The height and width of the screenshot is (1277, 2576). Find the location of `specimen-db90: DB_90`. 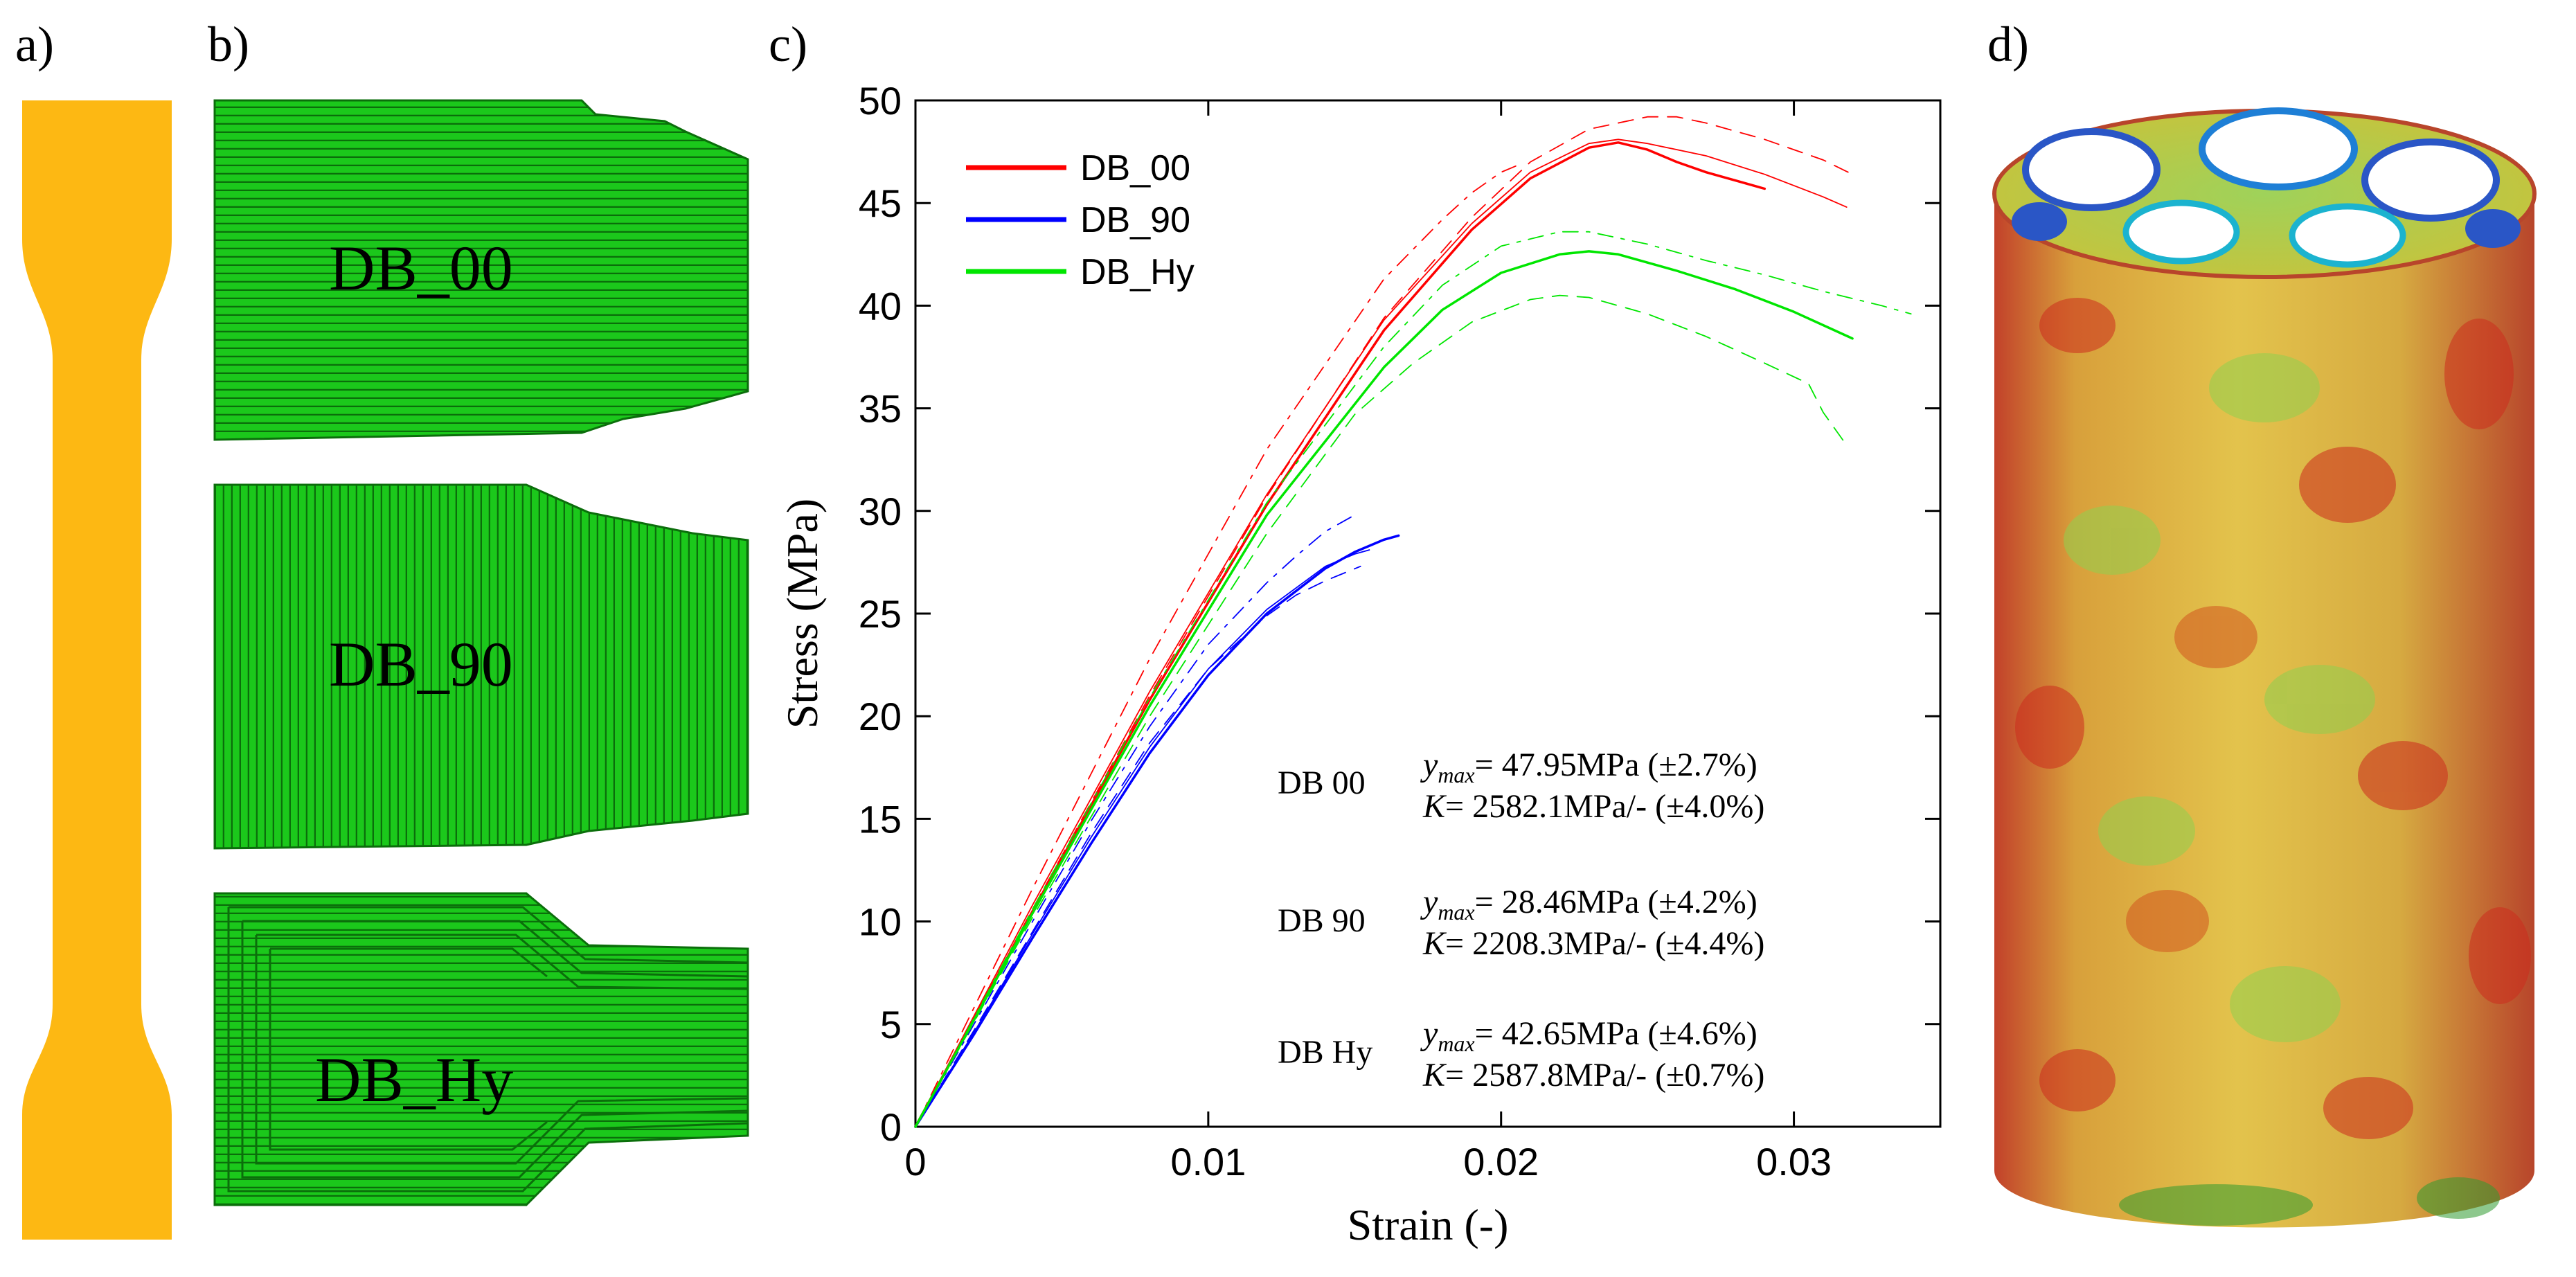

specimen-db90: DB_90 is located at coordinates (481, 666).